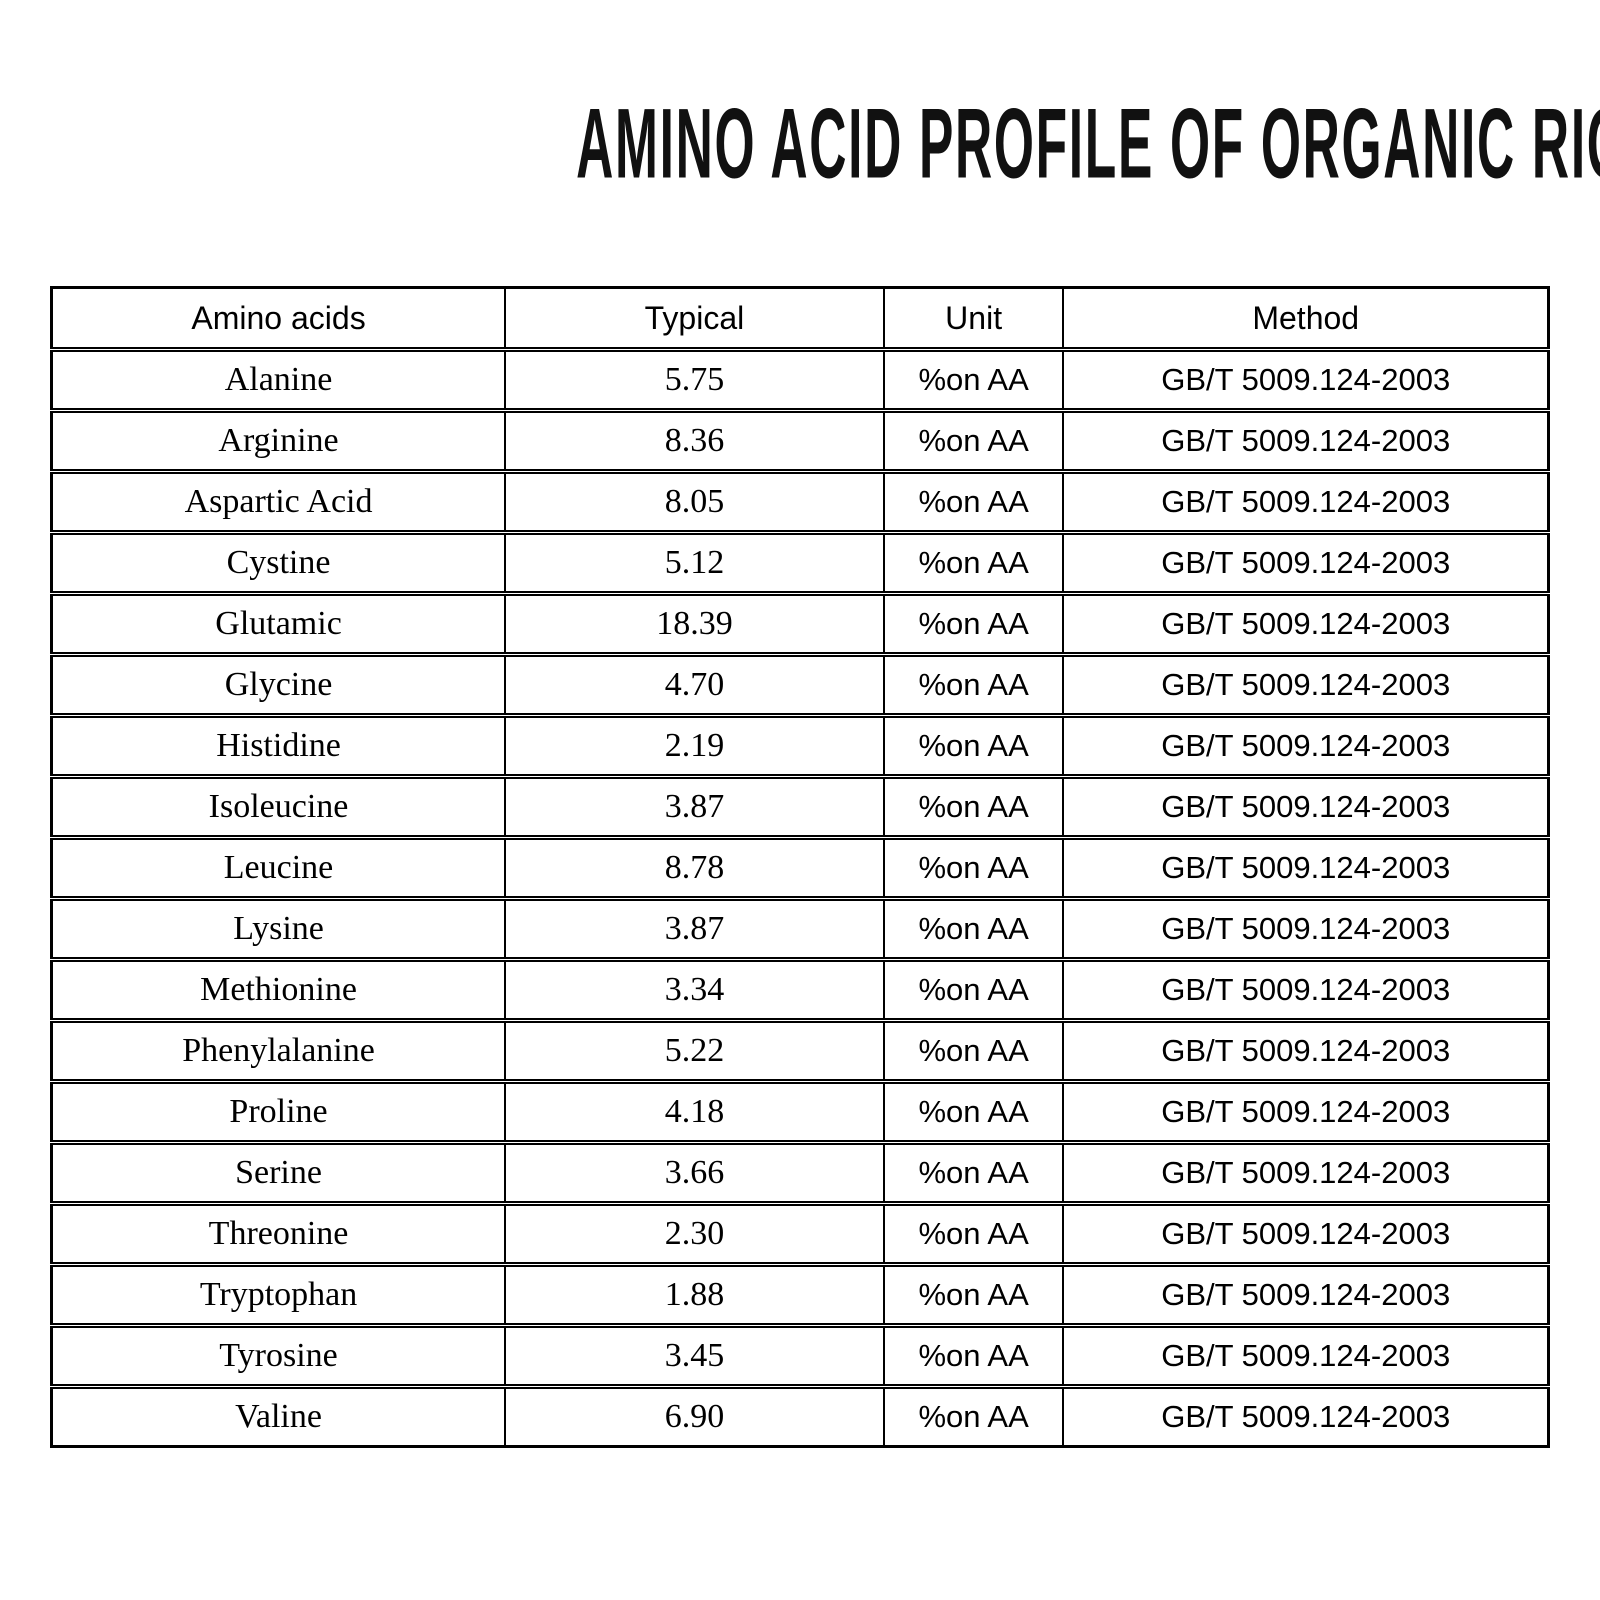 Image resolution: width=1600 pixels, height=1600 pixels. Describe the element at coordinates (694, 1415) in the screenshot. I see `typical-cell: 6.90` at that location.